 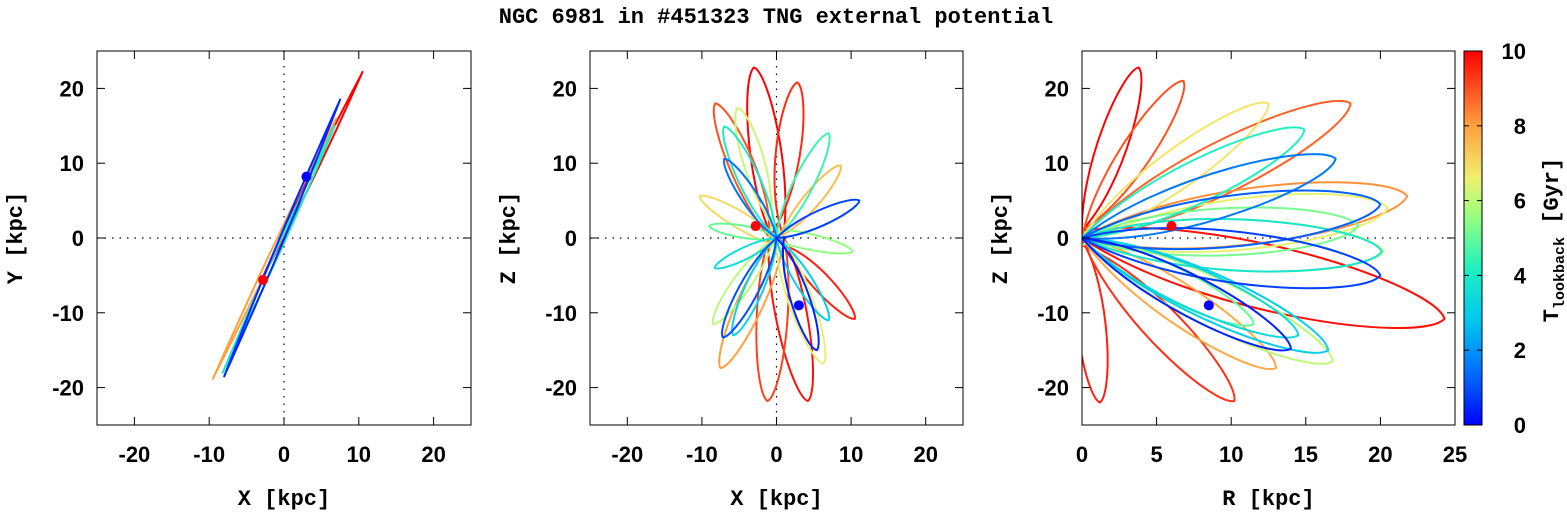 I want to click on colorbar-tick-label: 2, so click(x=1520, y=350).